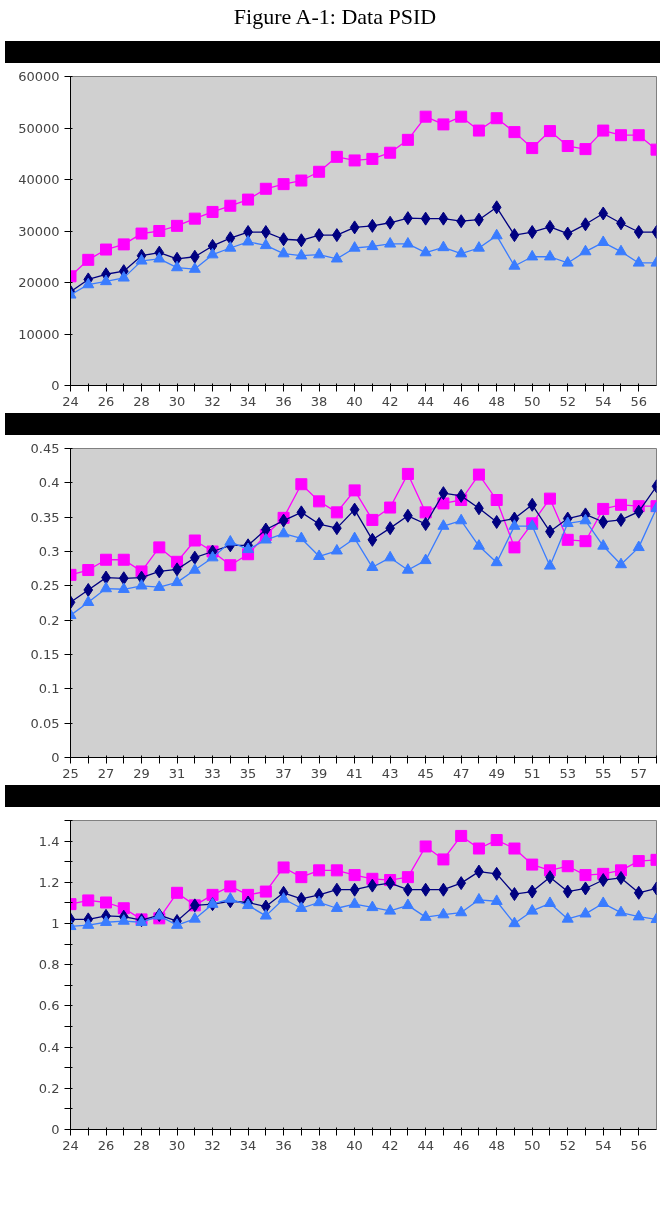 This screenshot has width=667, height=1209. Describe the element at coordinates (141, 773) in the screenshot. I see `x-tick-label: 29` at that location.